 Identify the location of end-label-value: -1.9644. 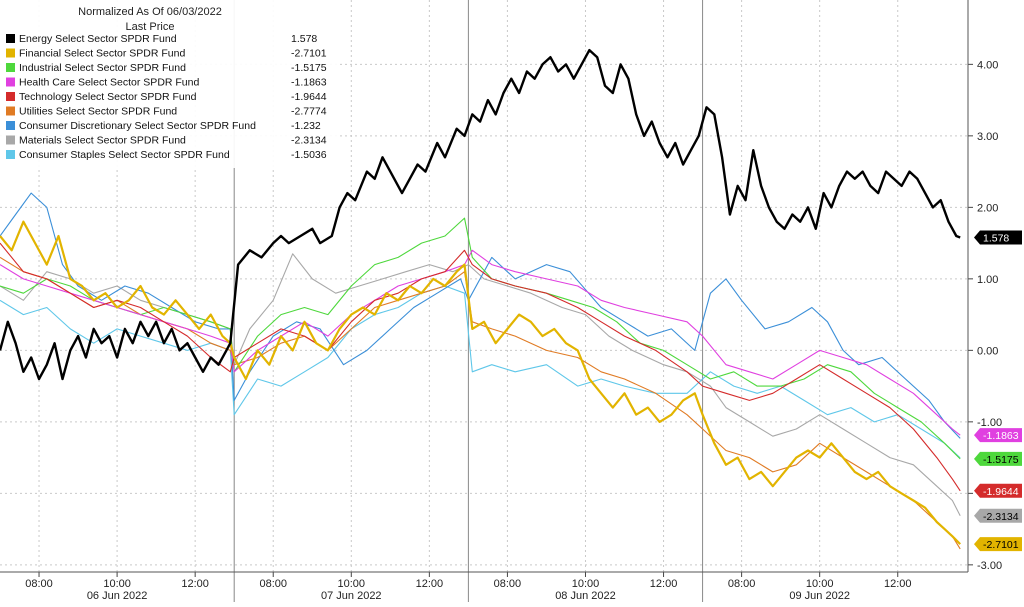
(1001, 492).